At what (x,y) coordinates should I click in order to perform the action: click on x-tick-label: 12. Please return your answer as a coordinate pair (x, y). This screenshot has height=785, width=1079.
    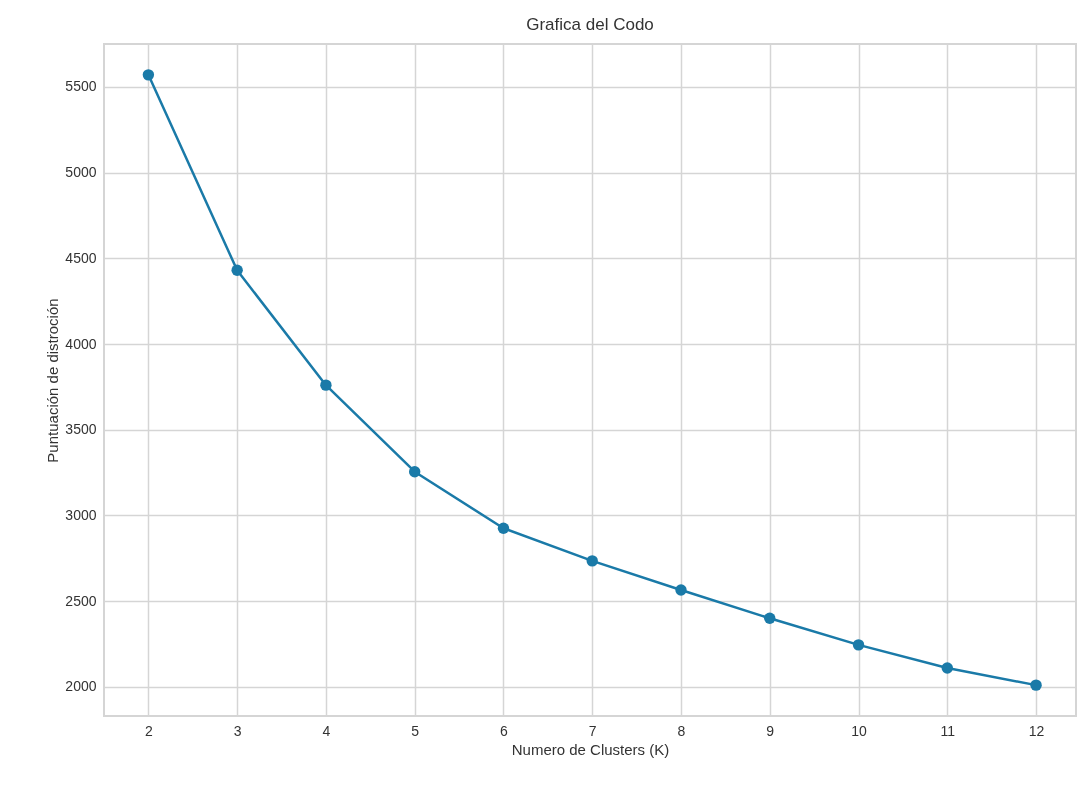
    Looking at the image, I should click on (1036, 730).